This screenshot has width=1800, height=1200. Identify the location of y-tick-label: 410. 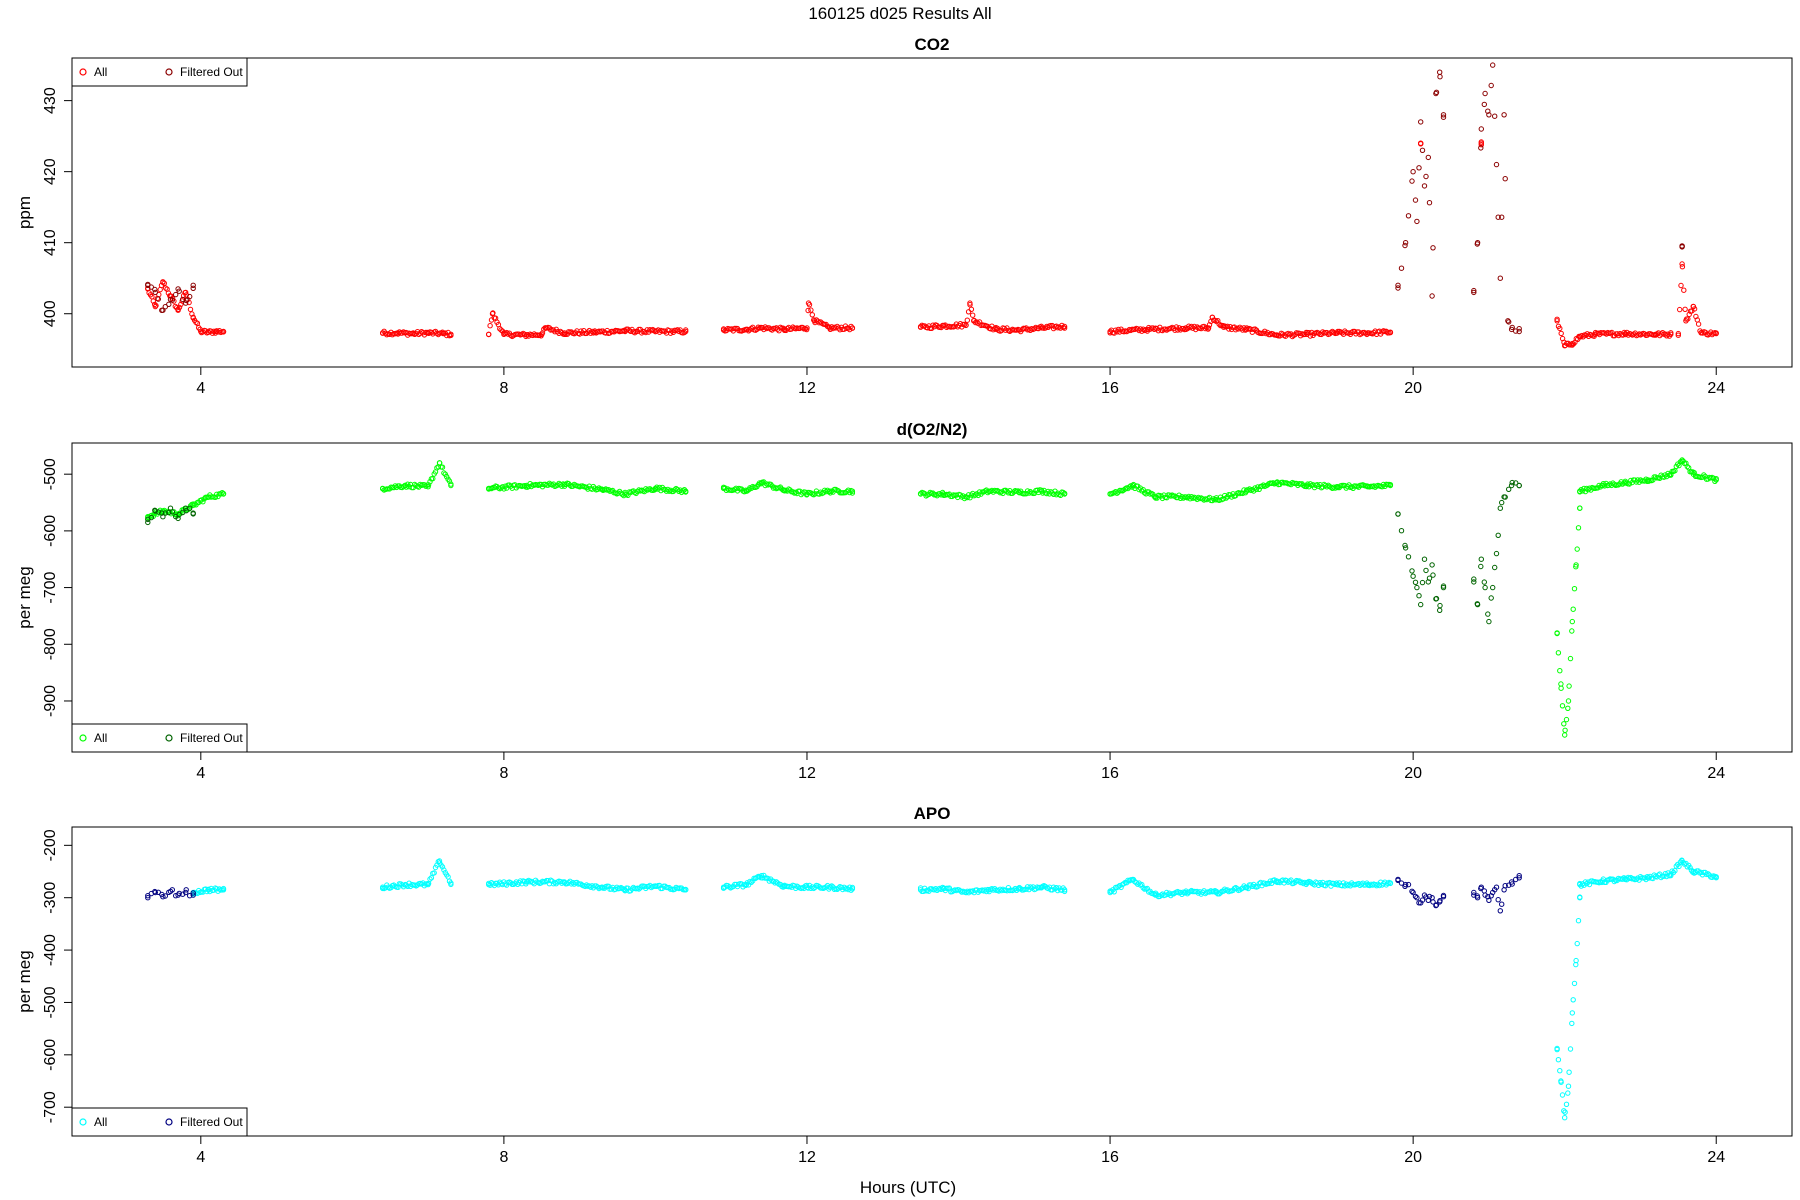
(50, 242).